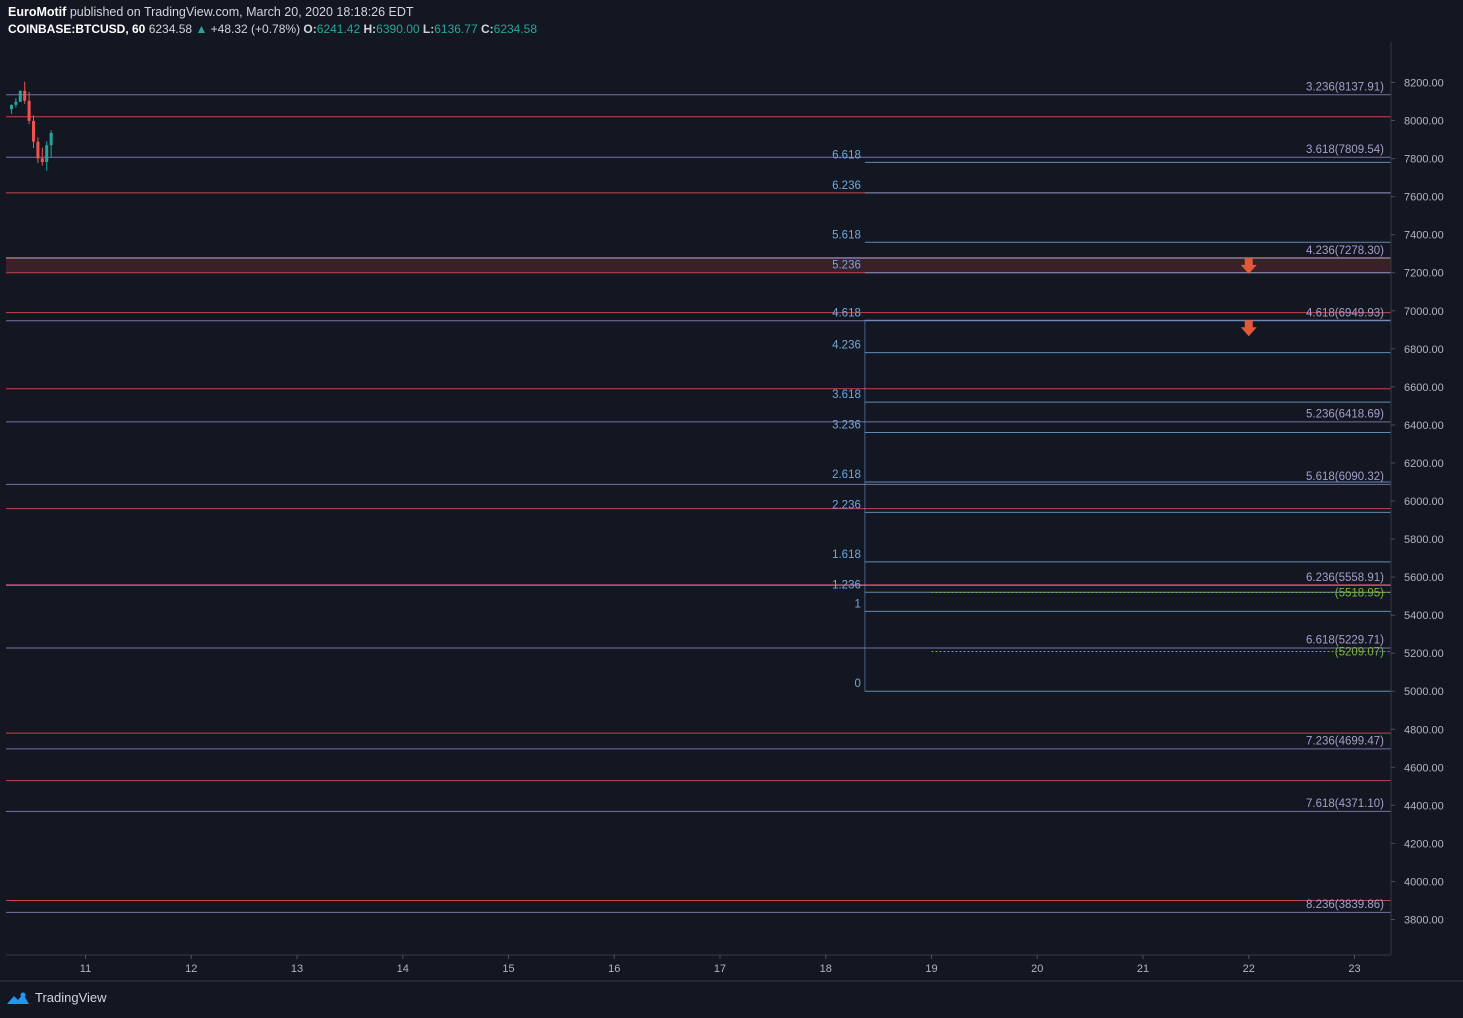 Image resolution: width=1463 pixels, height=1018 pixels. What do you see at coordinates (1345, 251) in the screenshot?
I see `purple-fib-label: 4.236(7278.30)` at bounding box center [1345, 251].